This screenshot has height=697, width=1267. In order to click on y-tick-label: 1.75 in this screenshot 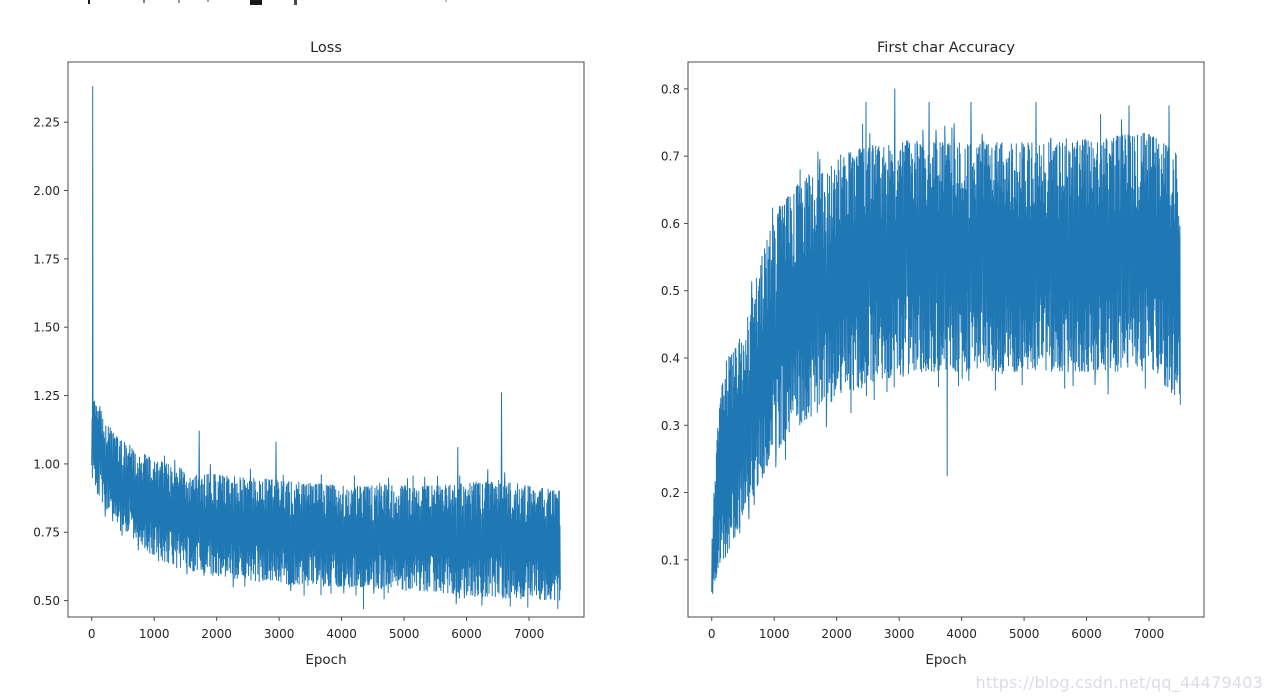, I will do `click(46, 259)`.